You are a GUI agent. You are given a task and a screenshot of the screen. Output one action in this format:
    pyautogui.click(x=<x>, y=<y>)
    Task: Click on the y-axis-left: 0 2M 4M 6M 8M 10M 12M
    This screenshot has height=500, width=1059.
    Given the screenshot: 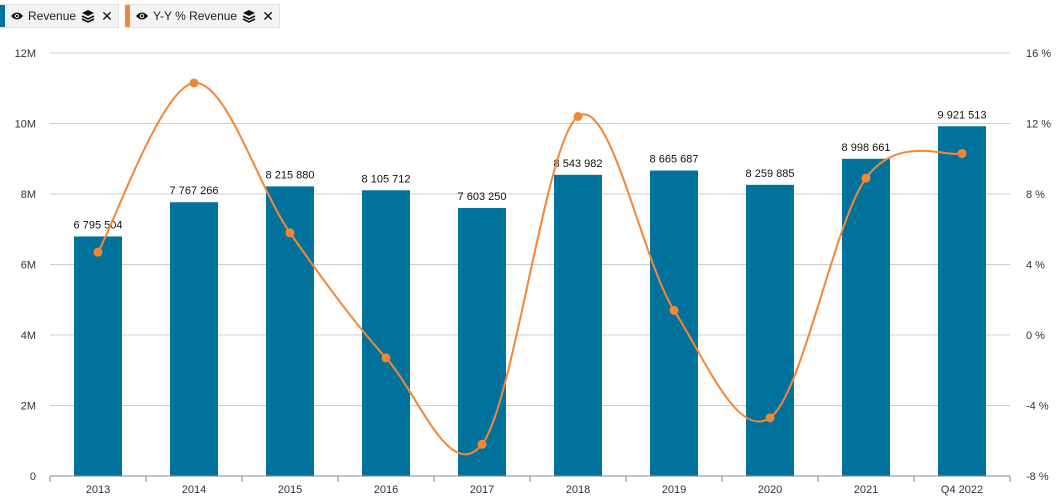 What is the action you would take?
    pyautogui.click(x=25, y=265)
    